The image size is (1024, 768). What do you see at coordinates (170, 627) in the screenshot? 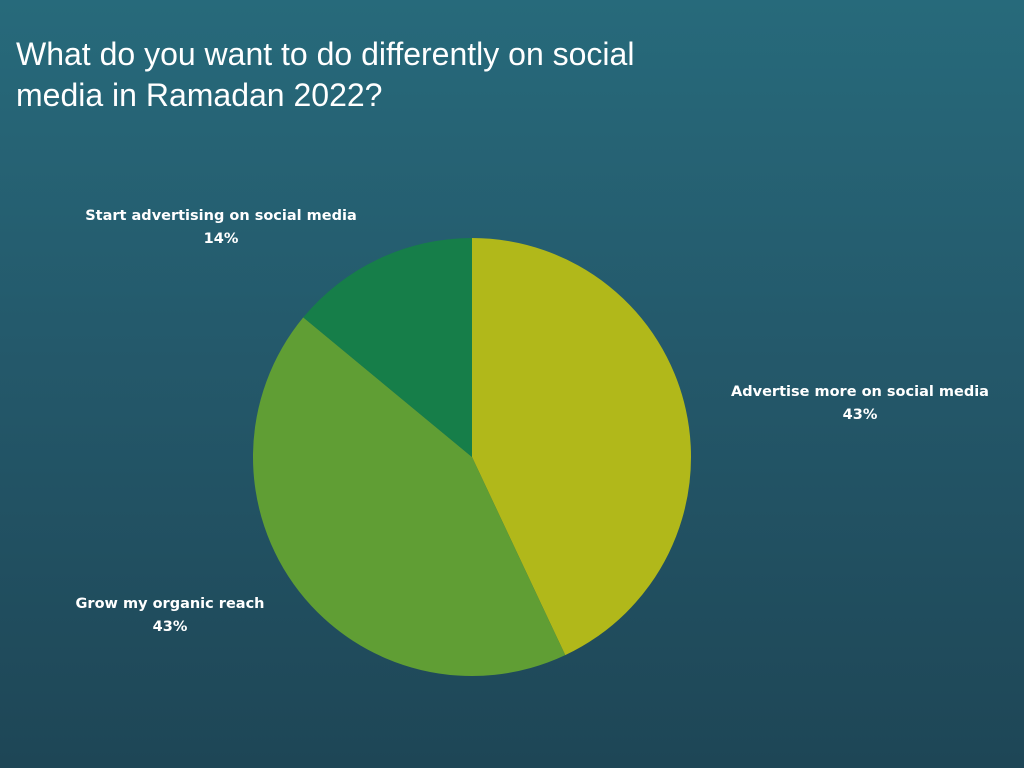
I see `slice-value-2: 43%` at bounding box center [170, 627].